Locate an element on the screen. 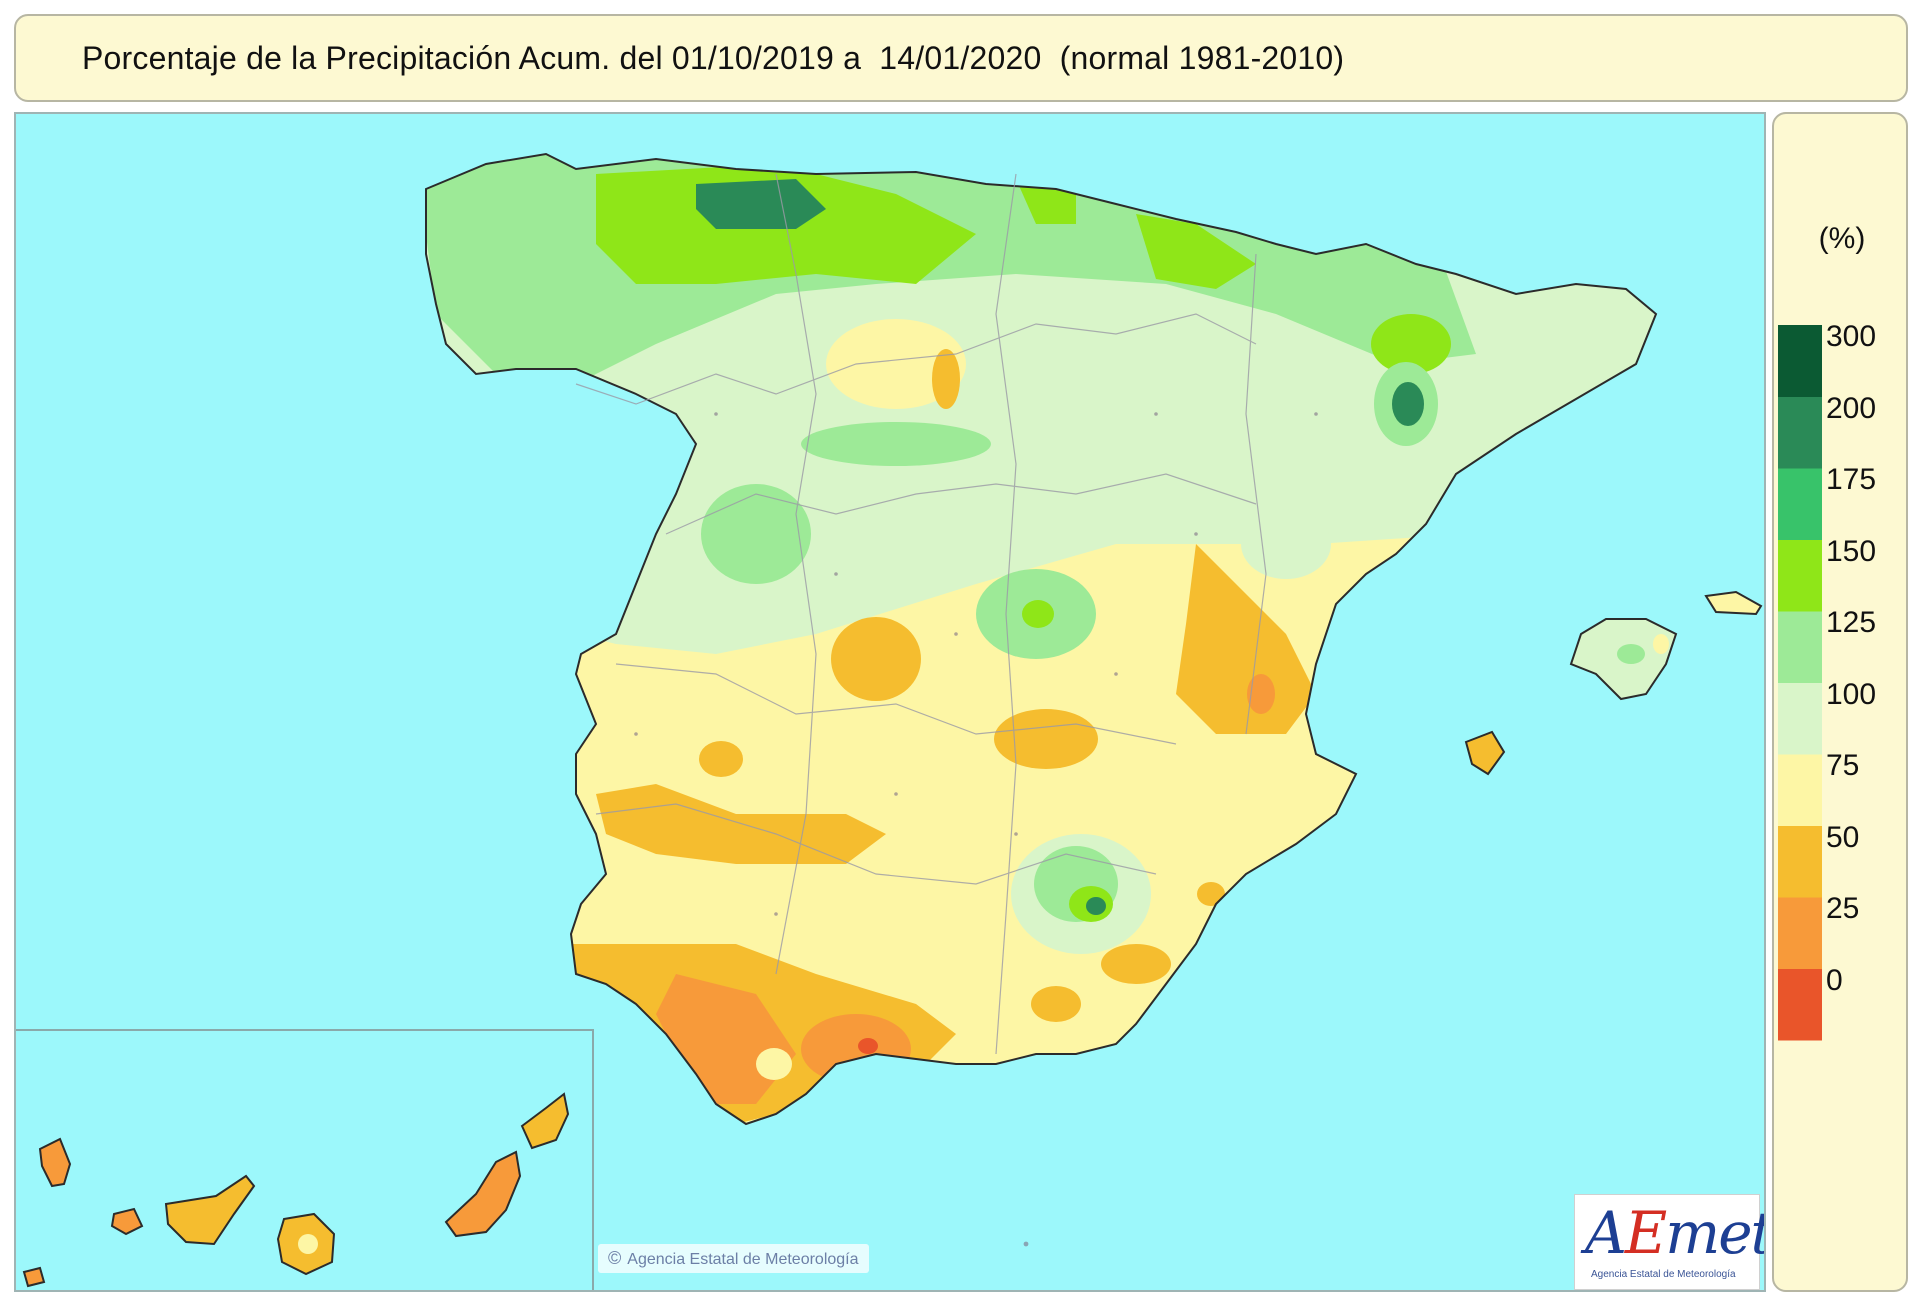  legend-color-bar is located at coordinates (1800, 683).